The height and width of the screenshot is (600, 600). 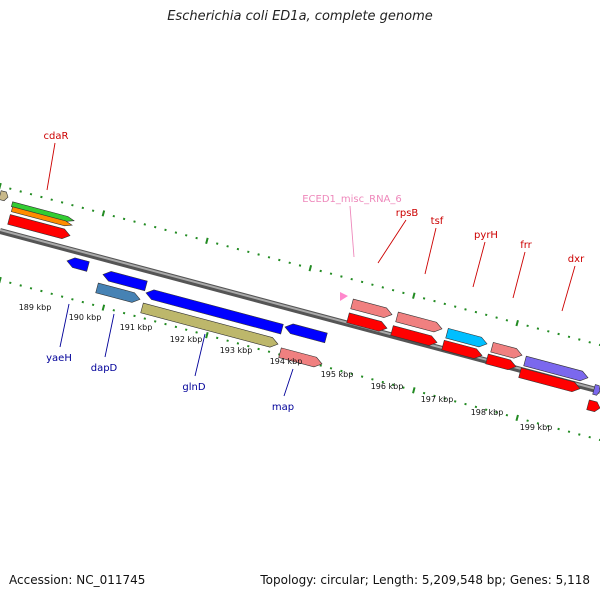 I want to click on kbp-tick-label: 193 kbp, so click(x=236, y=350).